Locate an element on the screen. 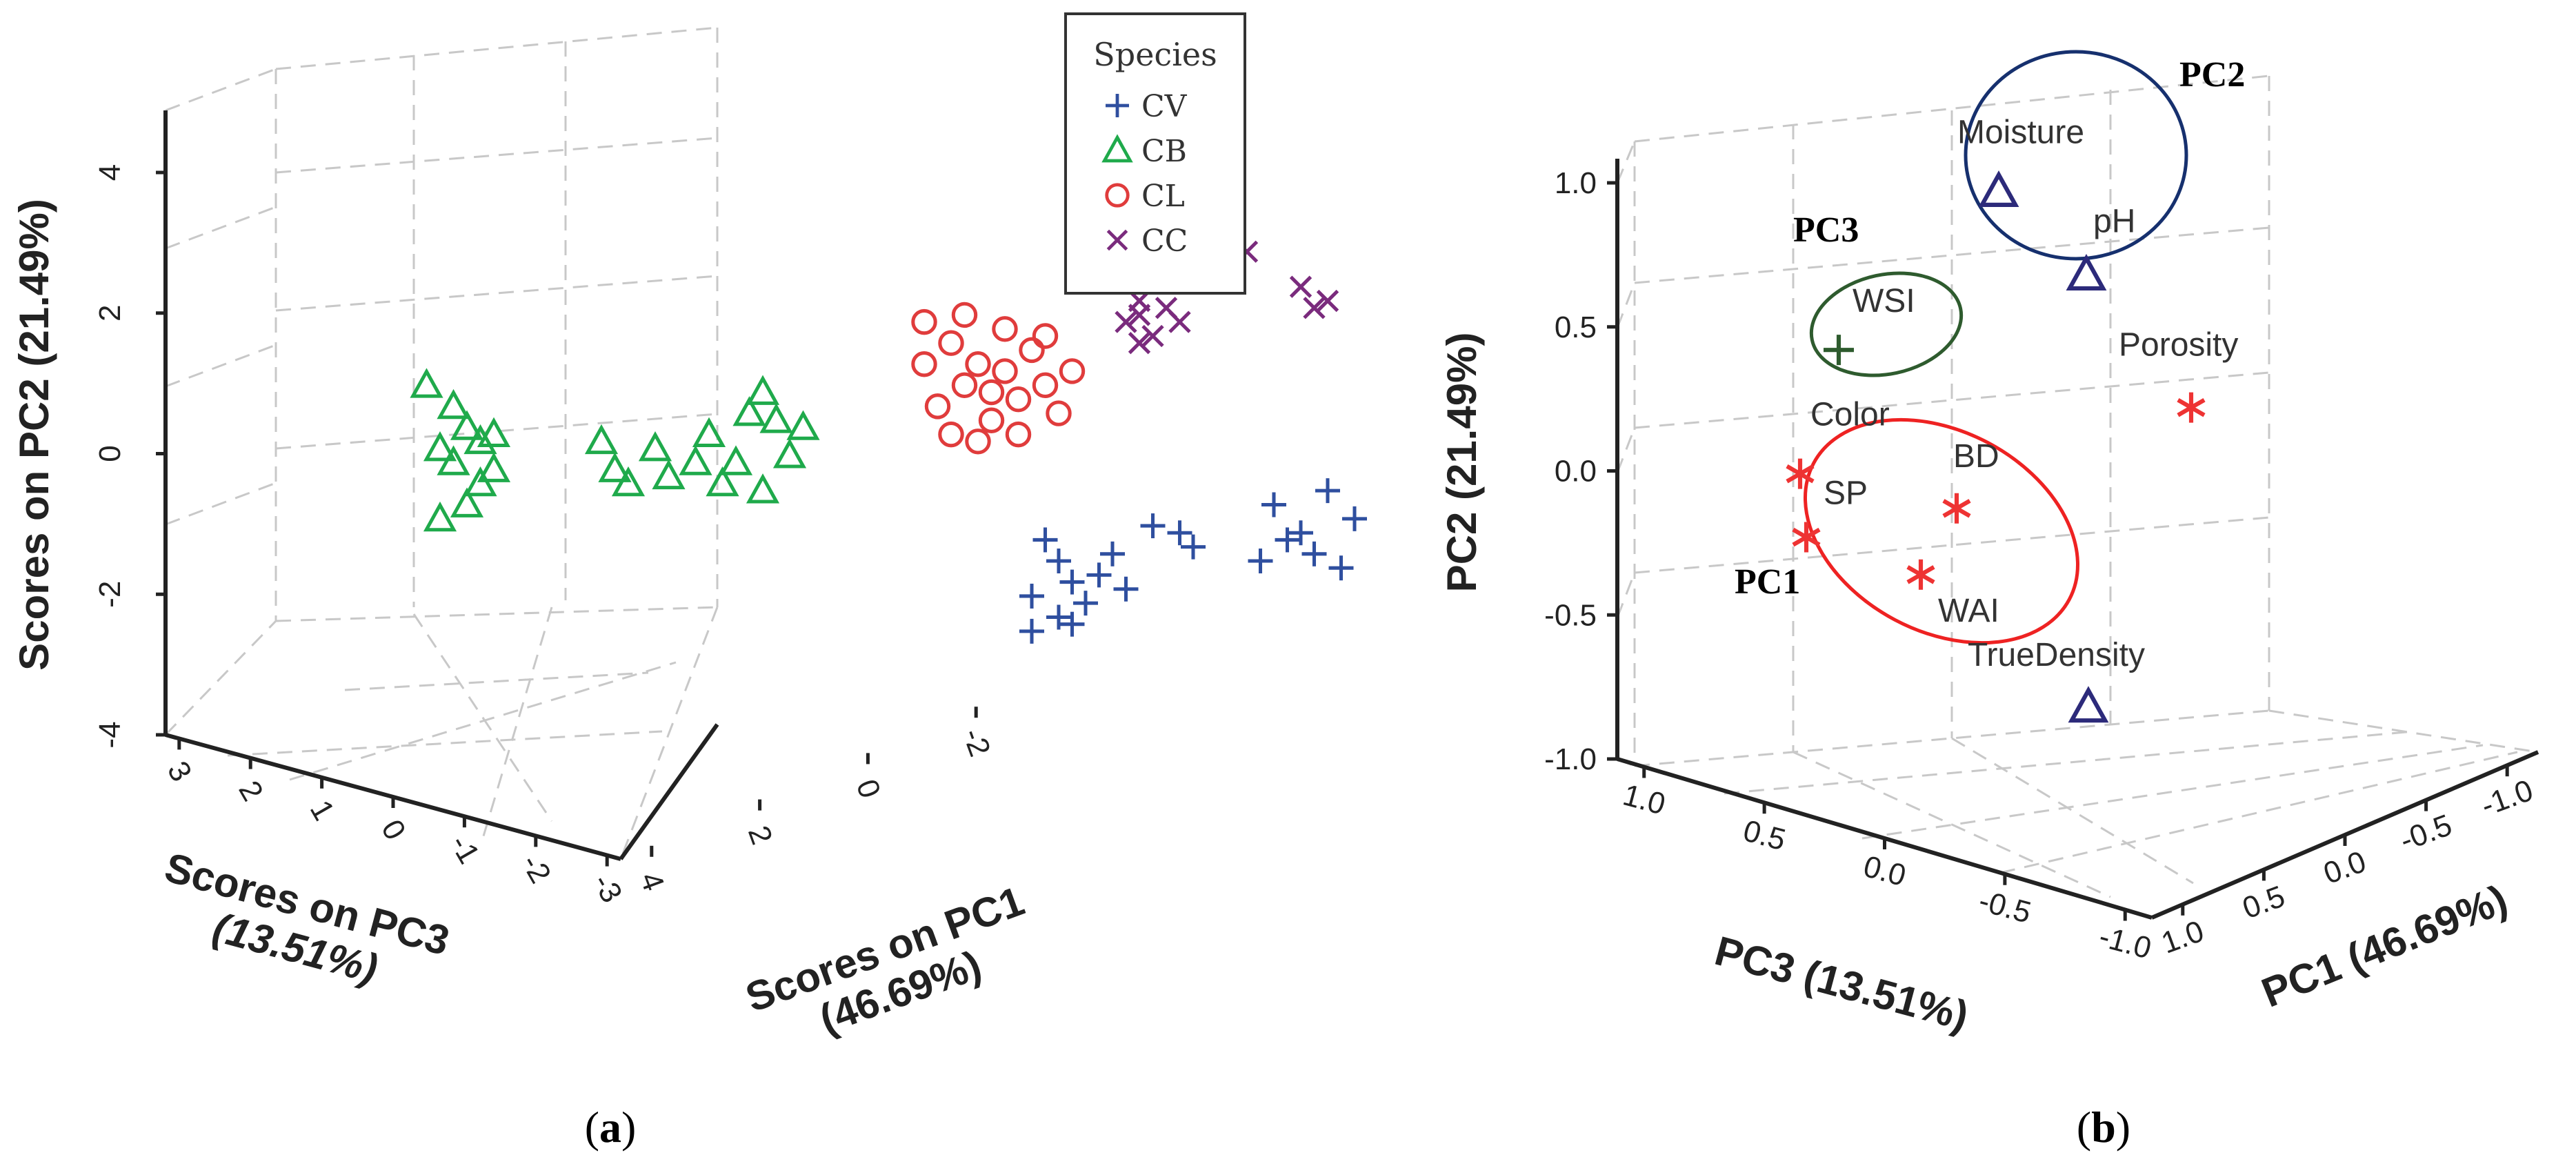  panel-a-pc3-label: Scores on PC3 (13.51%) is located at coordinates (307, 918).